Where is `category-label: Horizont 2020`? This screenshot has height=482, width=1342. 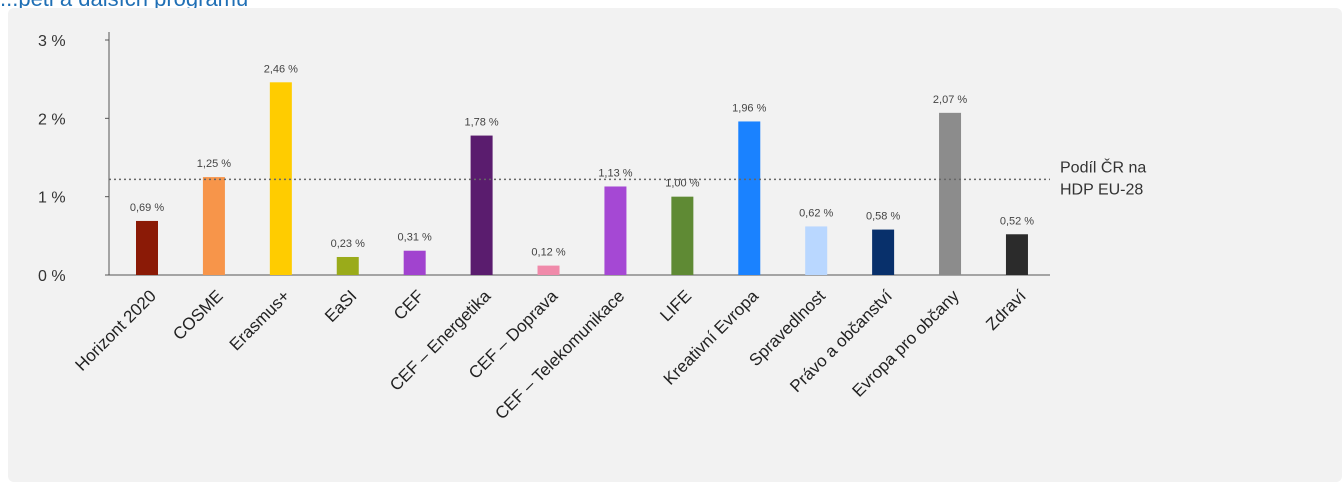 category-label: Horizont 2020 is located at coordinates (116, 330).